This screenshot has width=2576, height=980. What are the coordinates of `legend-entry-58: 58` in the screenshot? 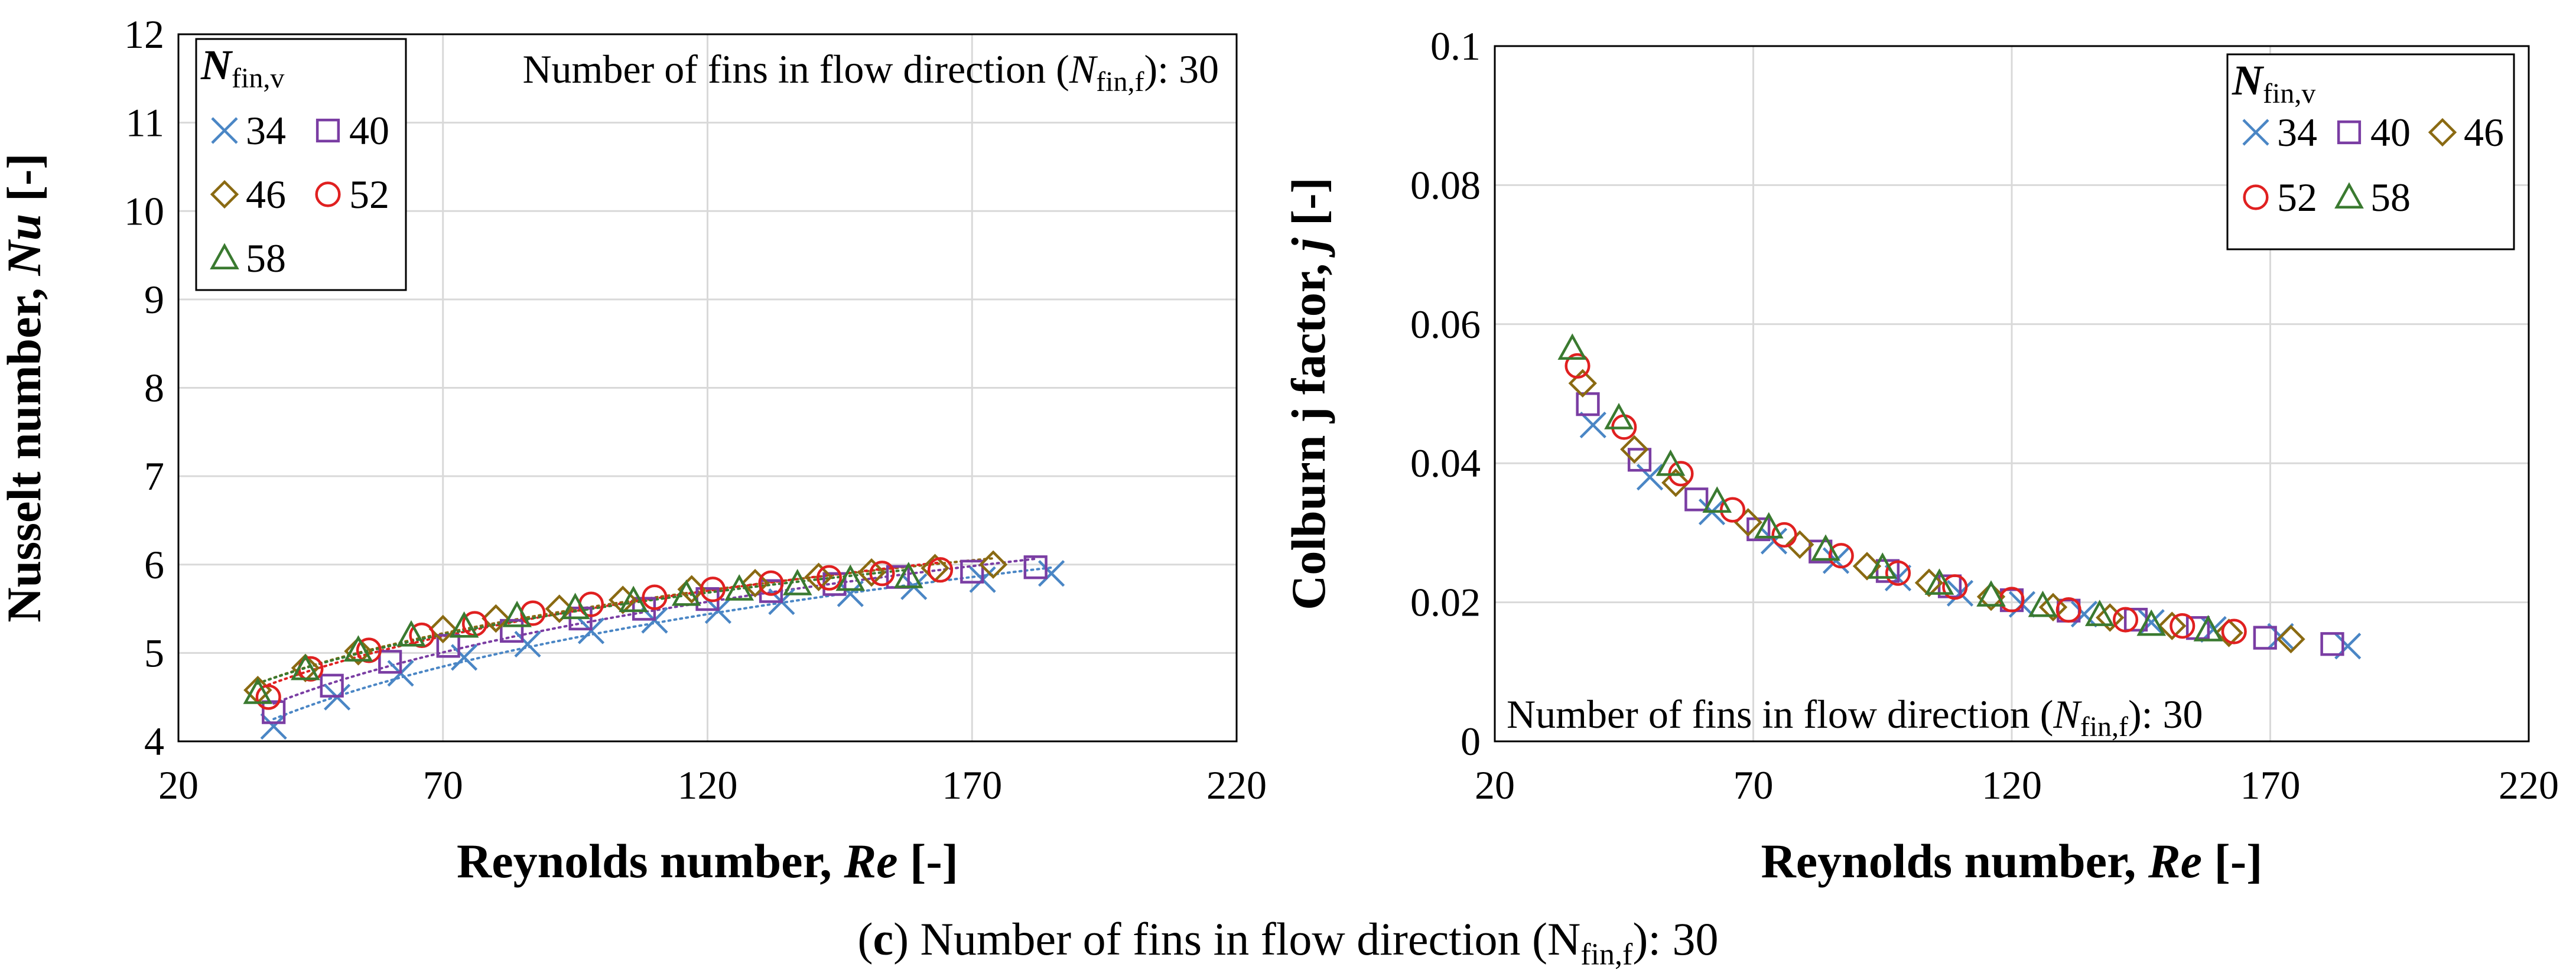 It's located at (248, 258).